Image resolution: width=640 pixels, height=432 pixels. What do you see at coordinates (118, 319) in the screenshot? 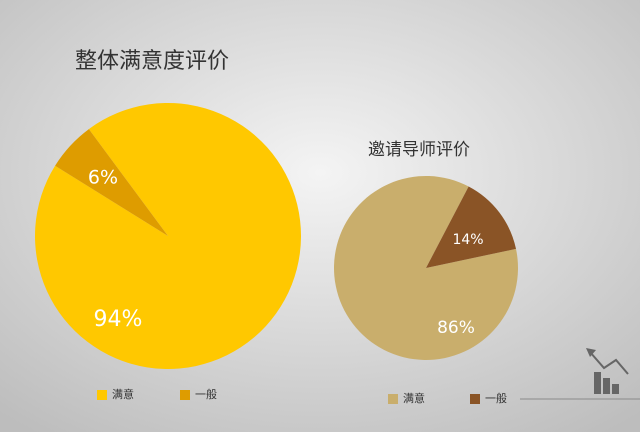
I see `data-label: 94%` at bounding box center [118, 319].